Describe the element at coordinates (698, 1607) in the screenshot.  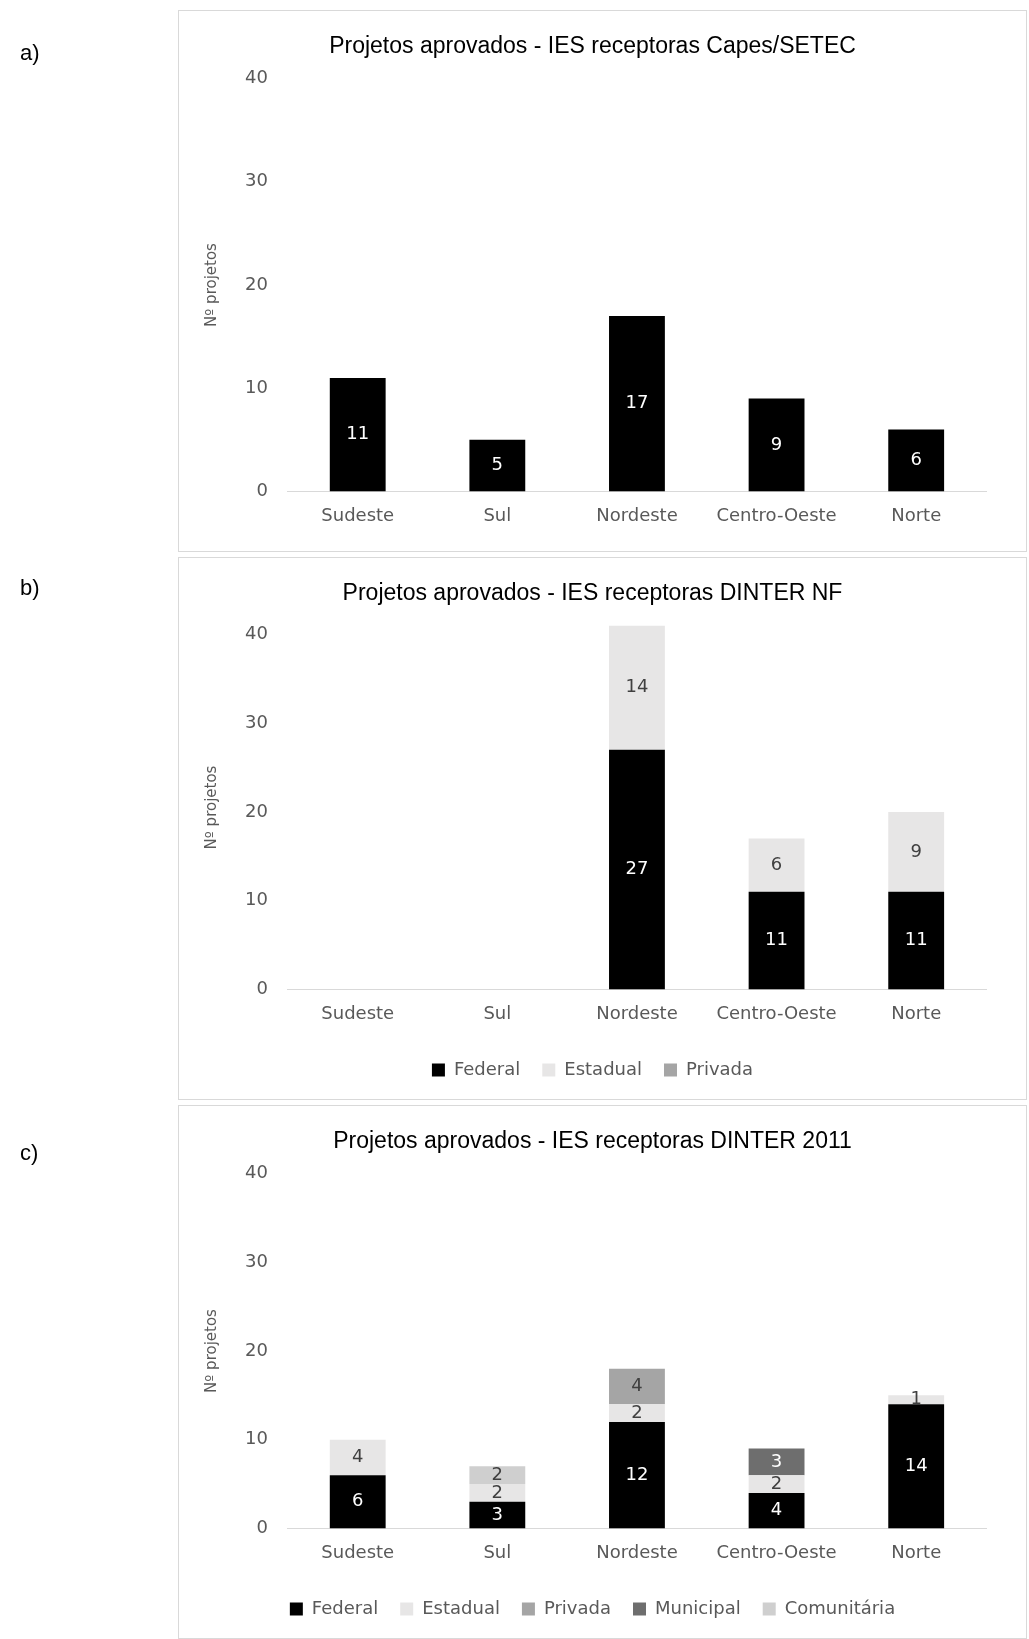
I see `legend-label: Municipal` at that location.